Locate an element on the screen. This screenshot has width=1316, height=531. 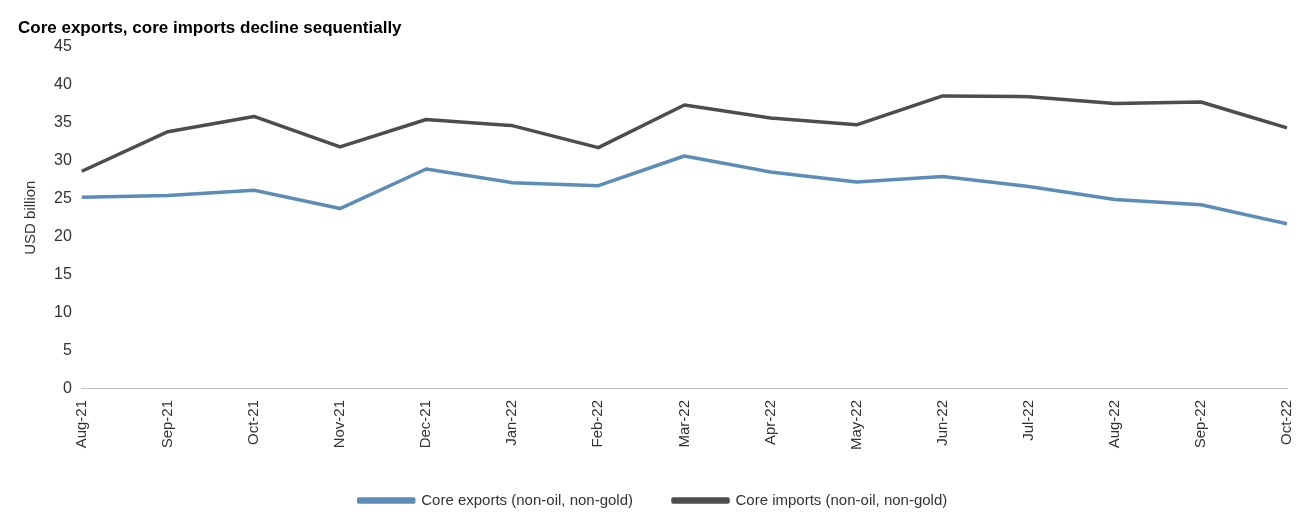
y-tick-label: 5 is located at coordinates (67, 350).